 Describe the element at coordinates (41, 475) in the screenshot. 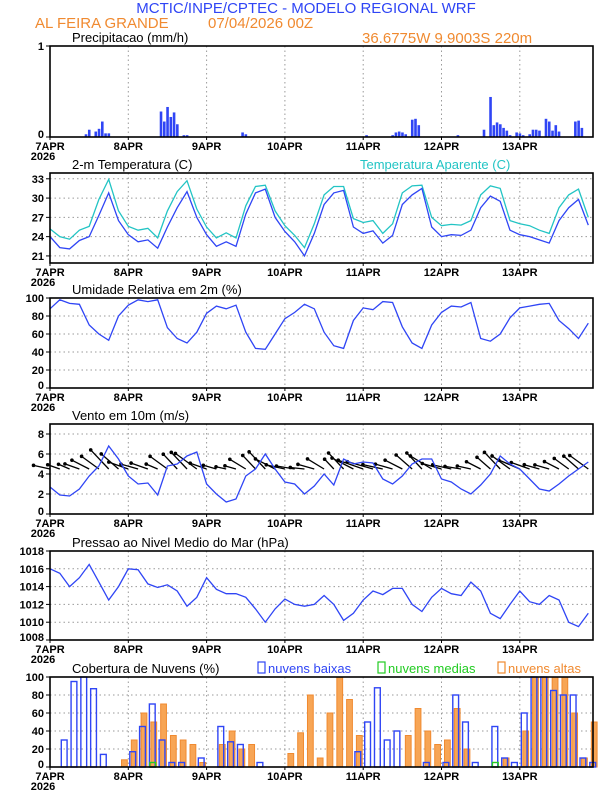

I see `y-tick-label: 4` at that location.